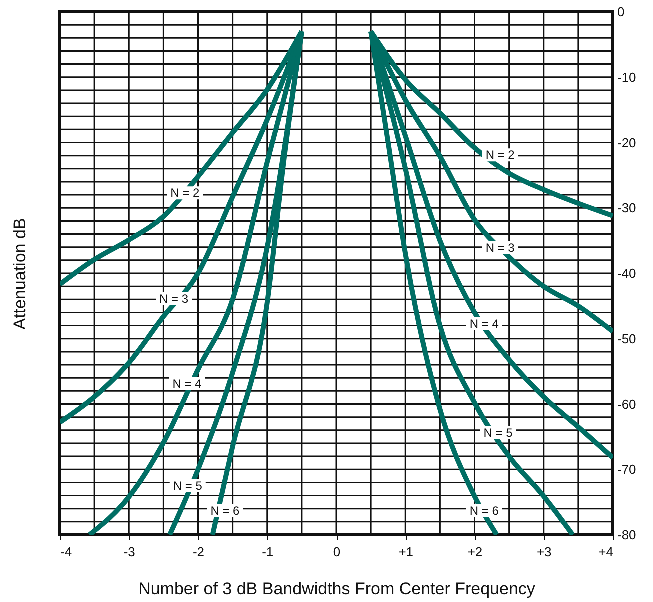 Image resolution: width=653 pixels, height=602 pixels. Describe the element at coordinates (66, 552) in the screenshot. I see `x-tick-label: -4` at that location.